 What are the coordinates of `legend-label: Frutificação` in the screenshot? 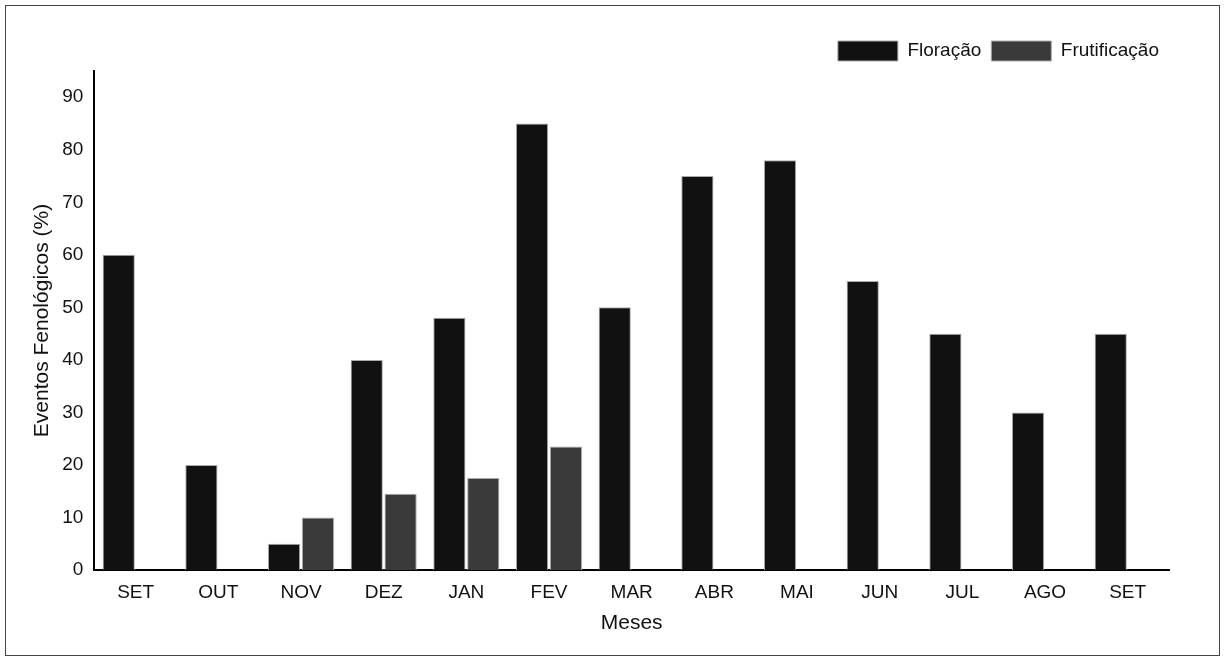 It's located at (1109, 50).